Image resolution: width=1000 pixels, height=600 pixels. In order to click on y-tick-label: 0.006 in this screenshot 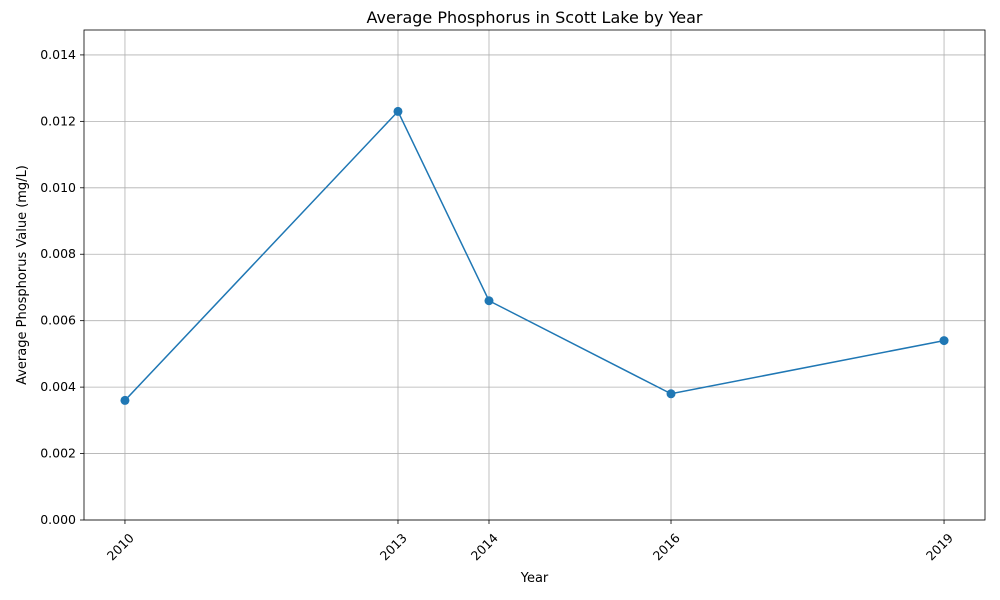, I will do `click(58, 320)`.